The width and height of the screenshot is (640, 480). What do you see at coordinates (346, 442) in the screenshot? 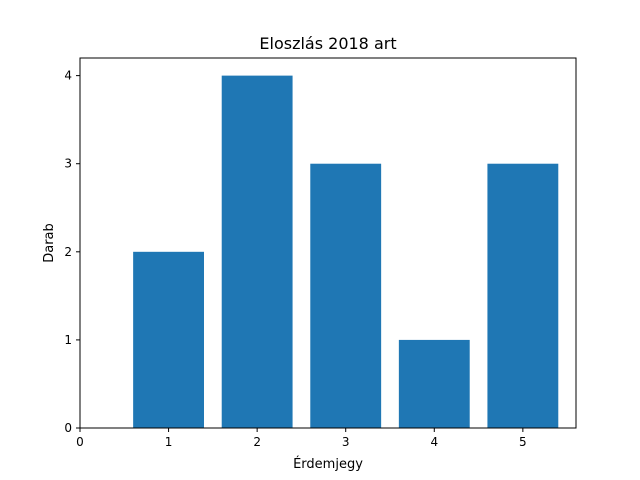
I see `x-tick-label: 3` at bounding box center [346, 442].